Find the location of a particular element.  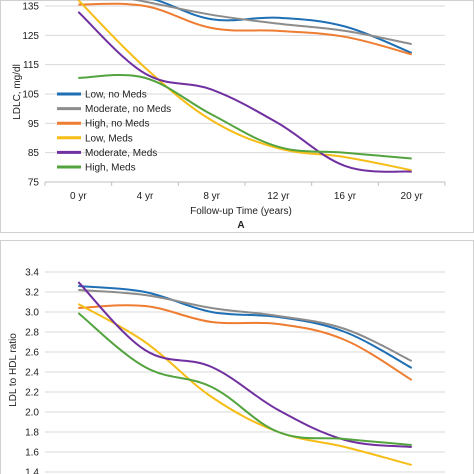

x-tick-label: 8 yr is located at coordinates (211, 196).